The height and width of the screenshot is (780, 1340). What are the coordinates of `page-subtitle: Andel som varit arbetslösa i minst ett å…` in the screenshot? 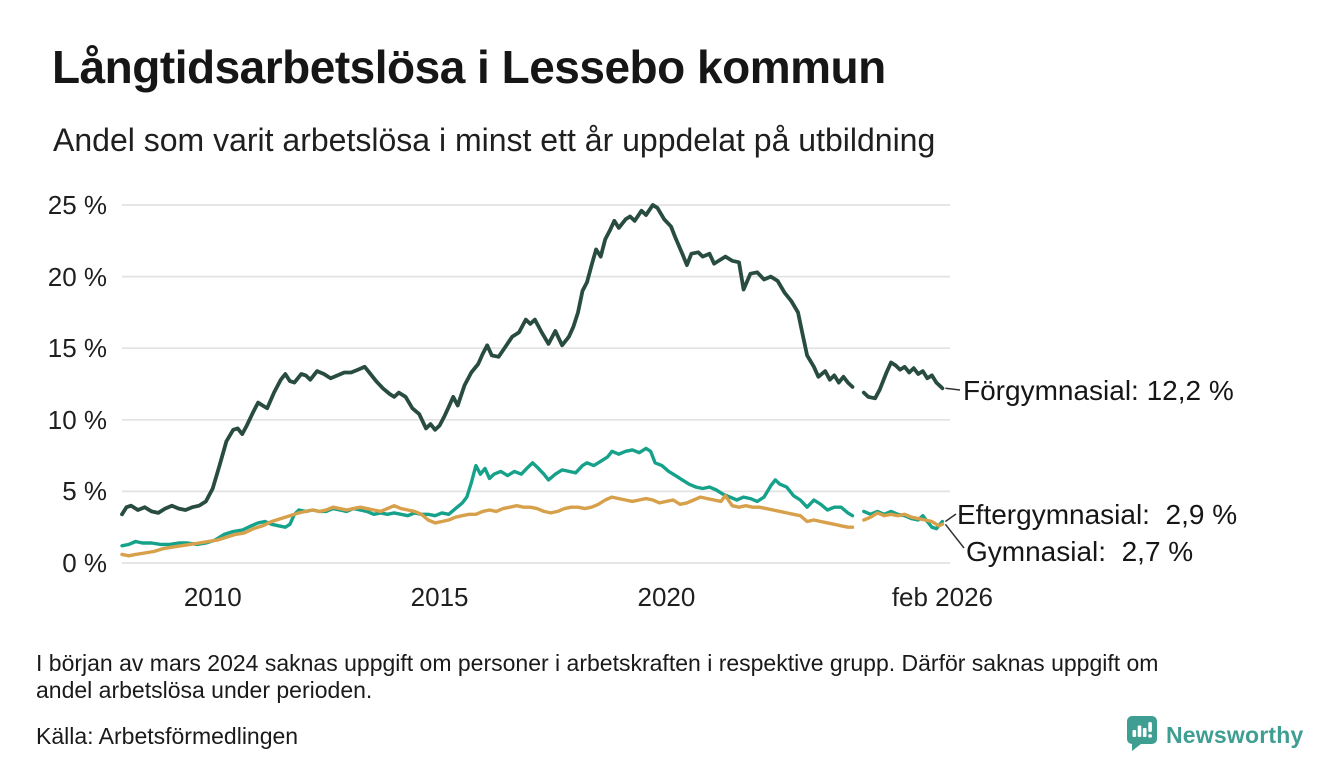 It's located at (494, 140).